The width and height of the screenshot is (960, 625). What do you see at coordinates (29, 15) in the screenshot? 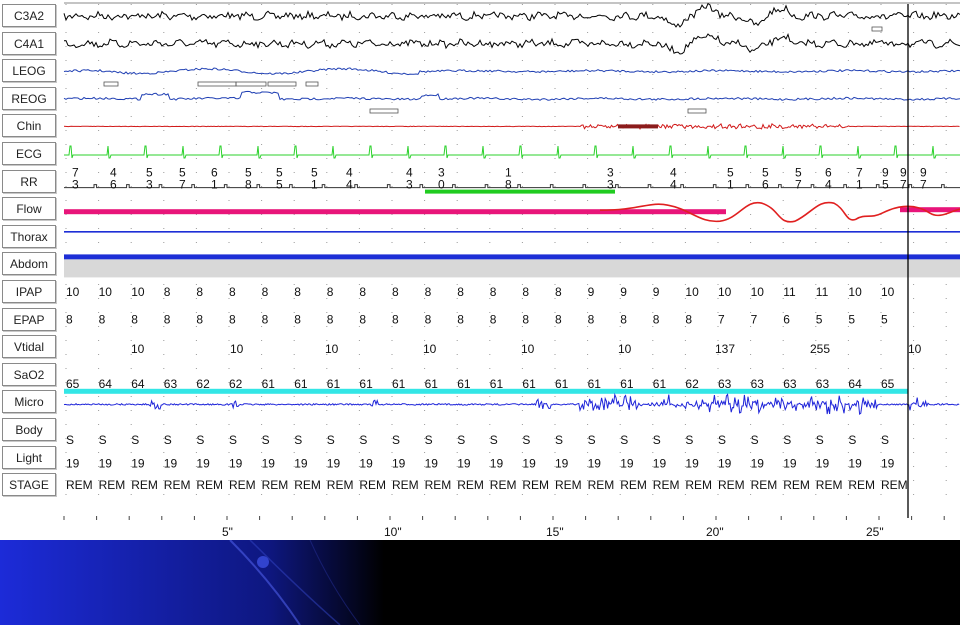
I see `channel-label-c3a2: C3A2` at bounding box center [29, 15].